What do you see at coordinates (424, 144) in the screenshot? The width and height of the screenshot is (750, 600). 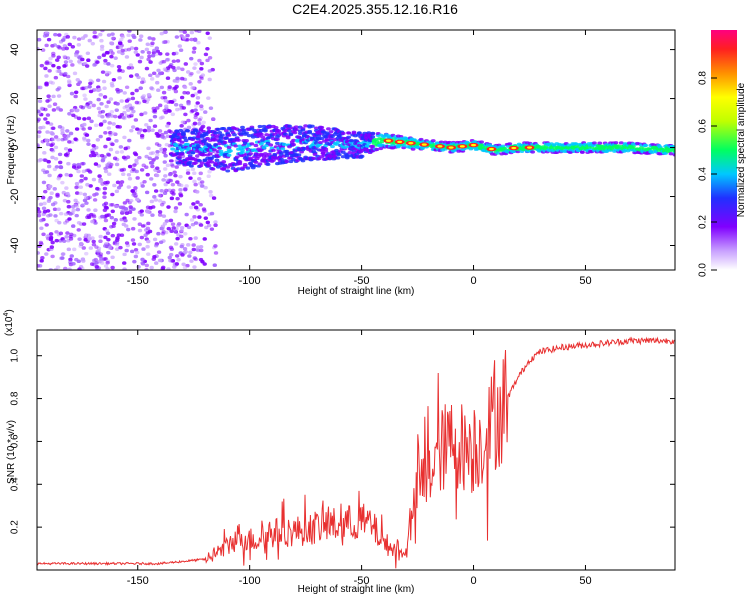 I see `signal-peak-core` at bounding box center [424, 144].